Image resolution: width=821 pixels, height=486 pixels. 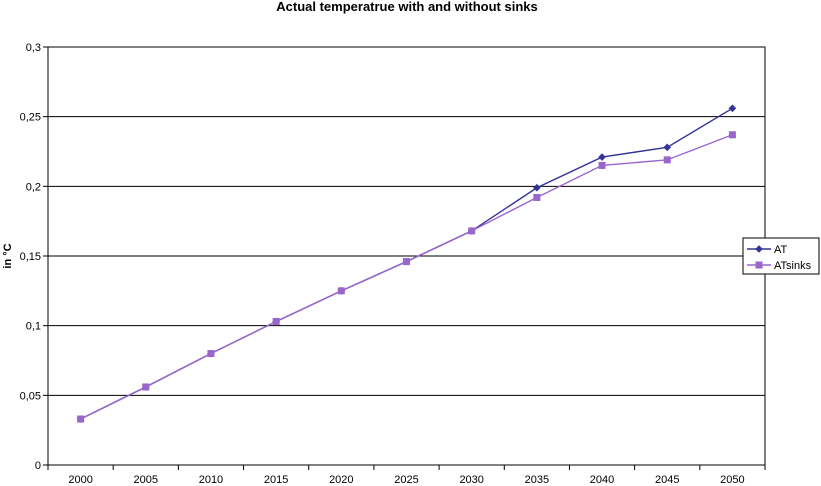 I want to click on x-tick-label: 2040, so click(x=602, y=480).